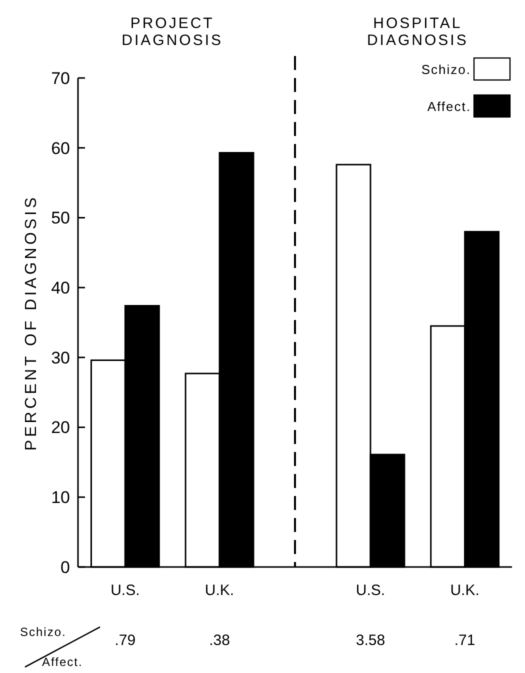 The width and height of the screenshot is (525, 673). What do you see at coordinates (446, 69) in the screenshot?
I see `legend-label: Schizo.` at bounding box center [446, 69].